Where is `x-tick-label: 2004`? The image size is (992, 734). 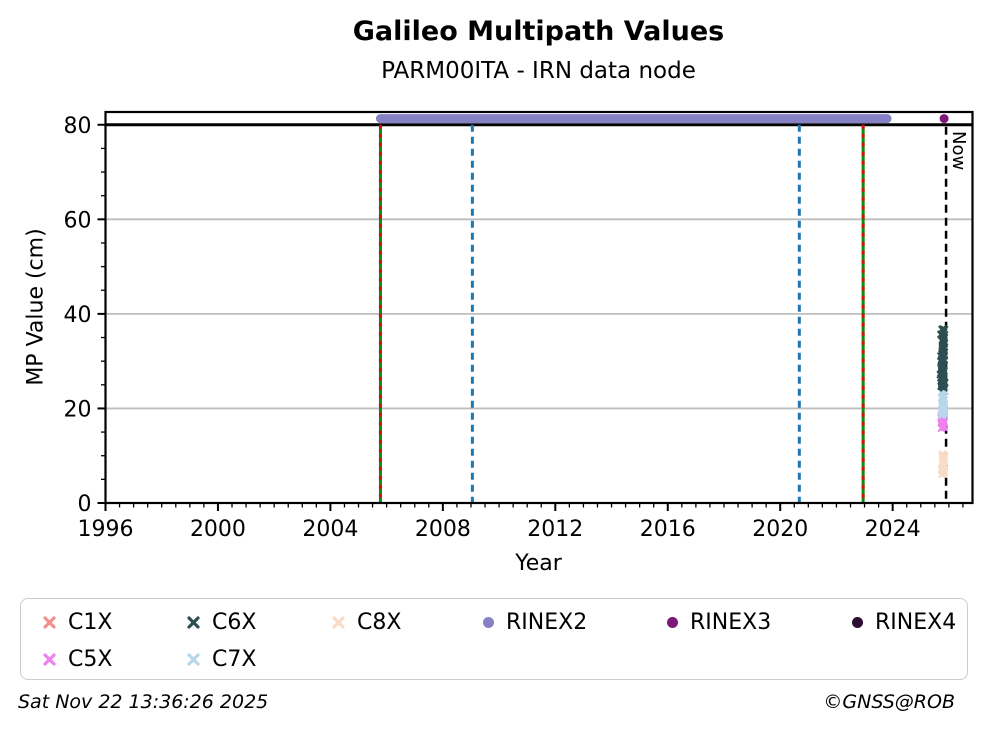 x-tick-label: 2004 is located at coordinates (330, 529).